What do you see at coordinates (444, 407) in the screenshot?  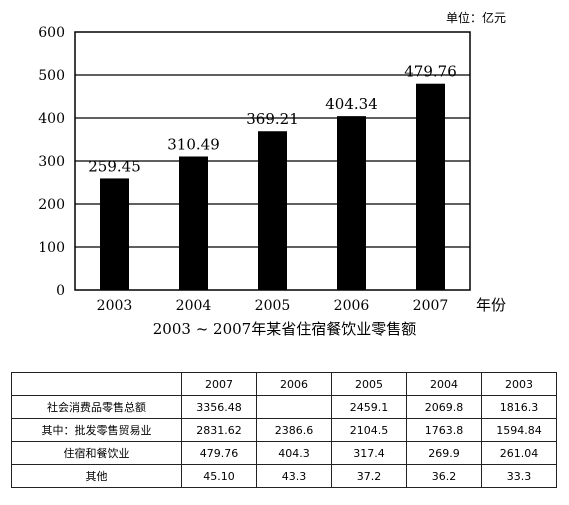 I see `table-cell: 2069.8` at bounding box center [444, 407].